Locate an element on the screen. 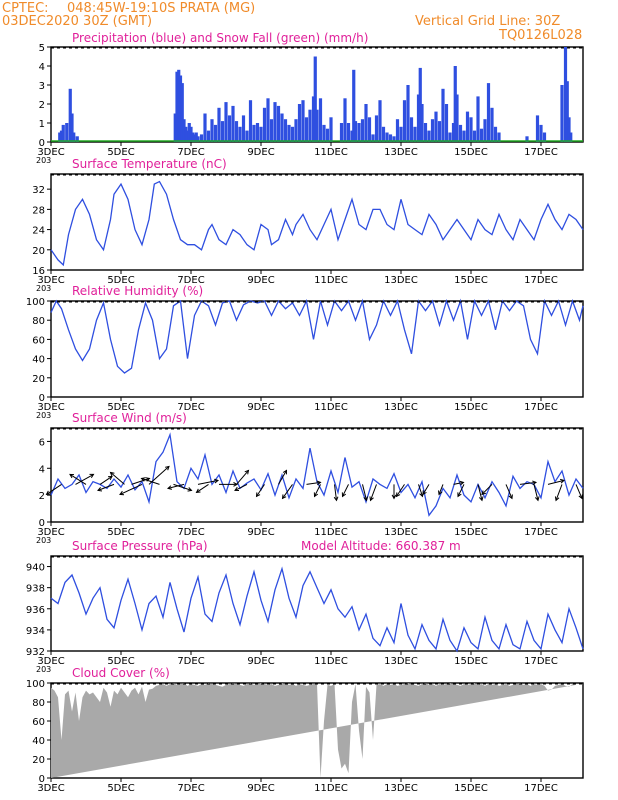 The height and width of the screenshot is (800, 618). temp-ytick-label: 16 is located at coordinates (38, 271).